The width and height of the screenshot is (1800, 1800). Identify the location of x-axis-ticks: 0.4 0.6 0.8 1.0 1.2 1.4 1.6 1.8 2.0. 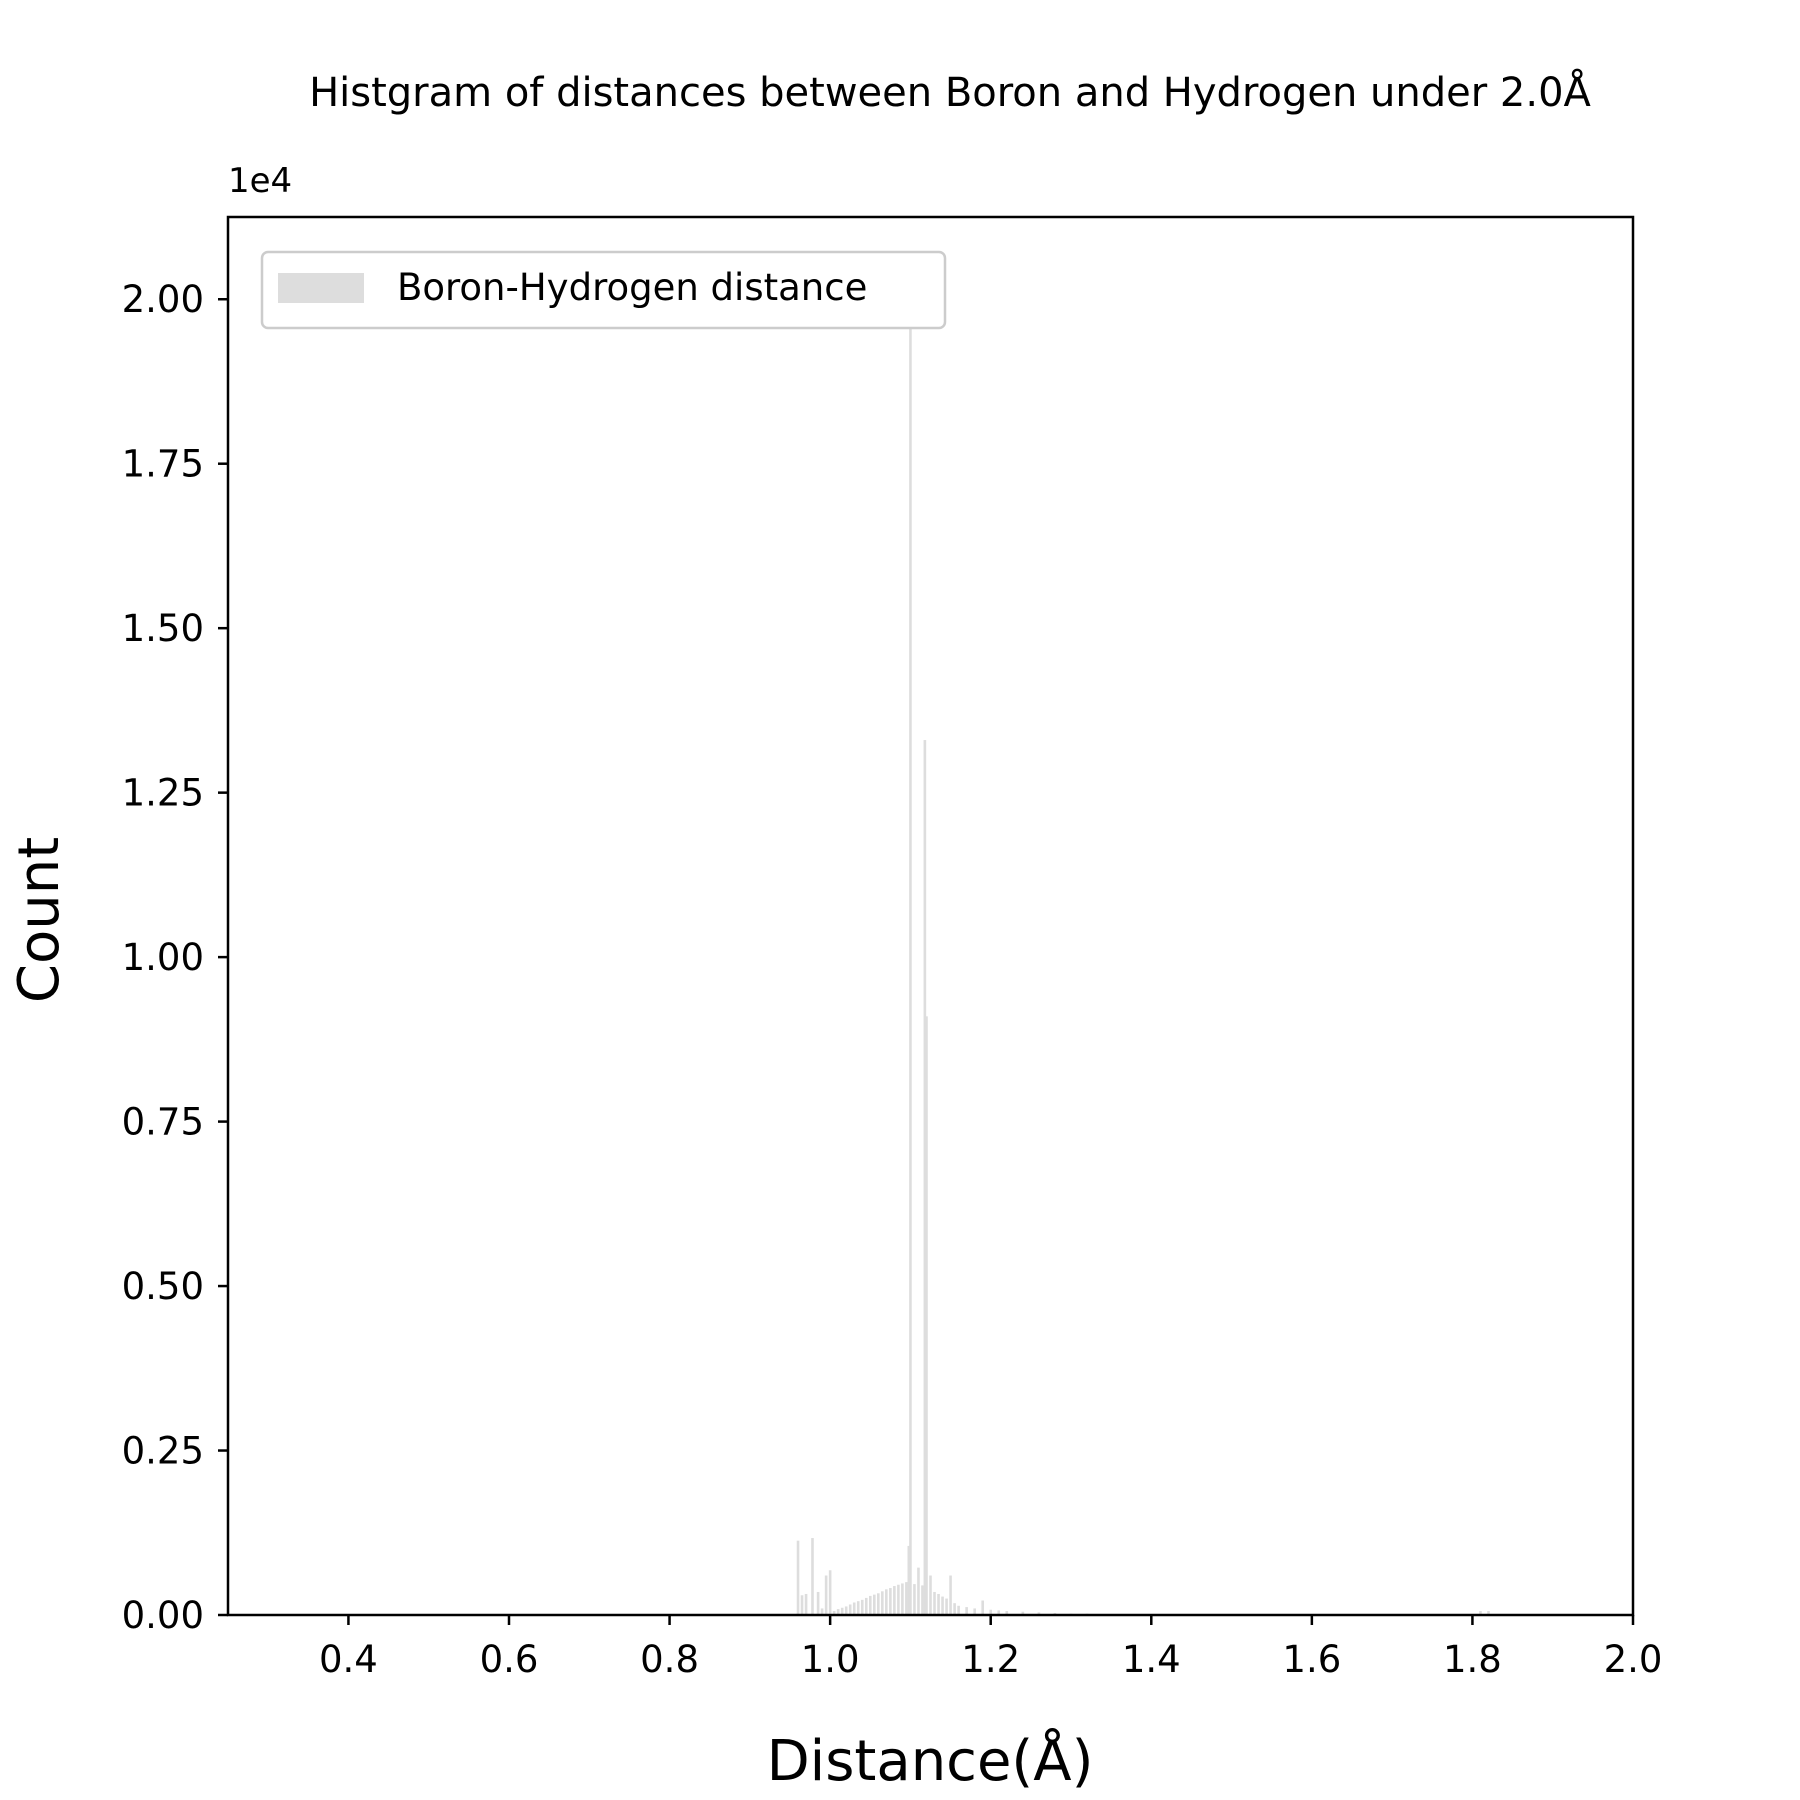
(990, 1648).